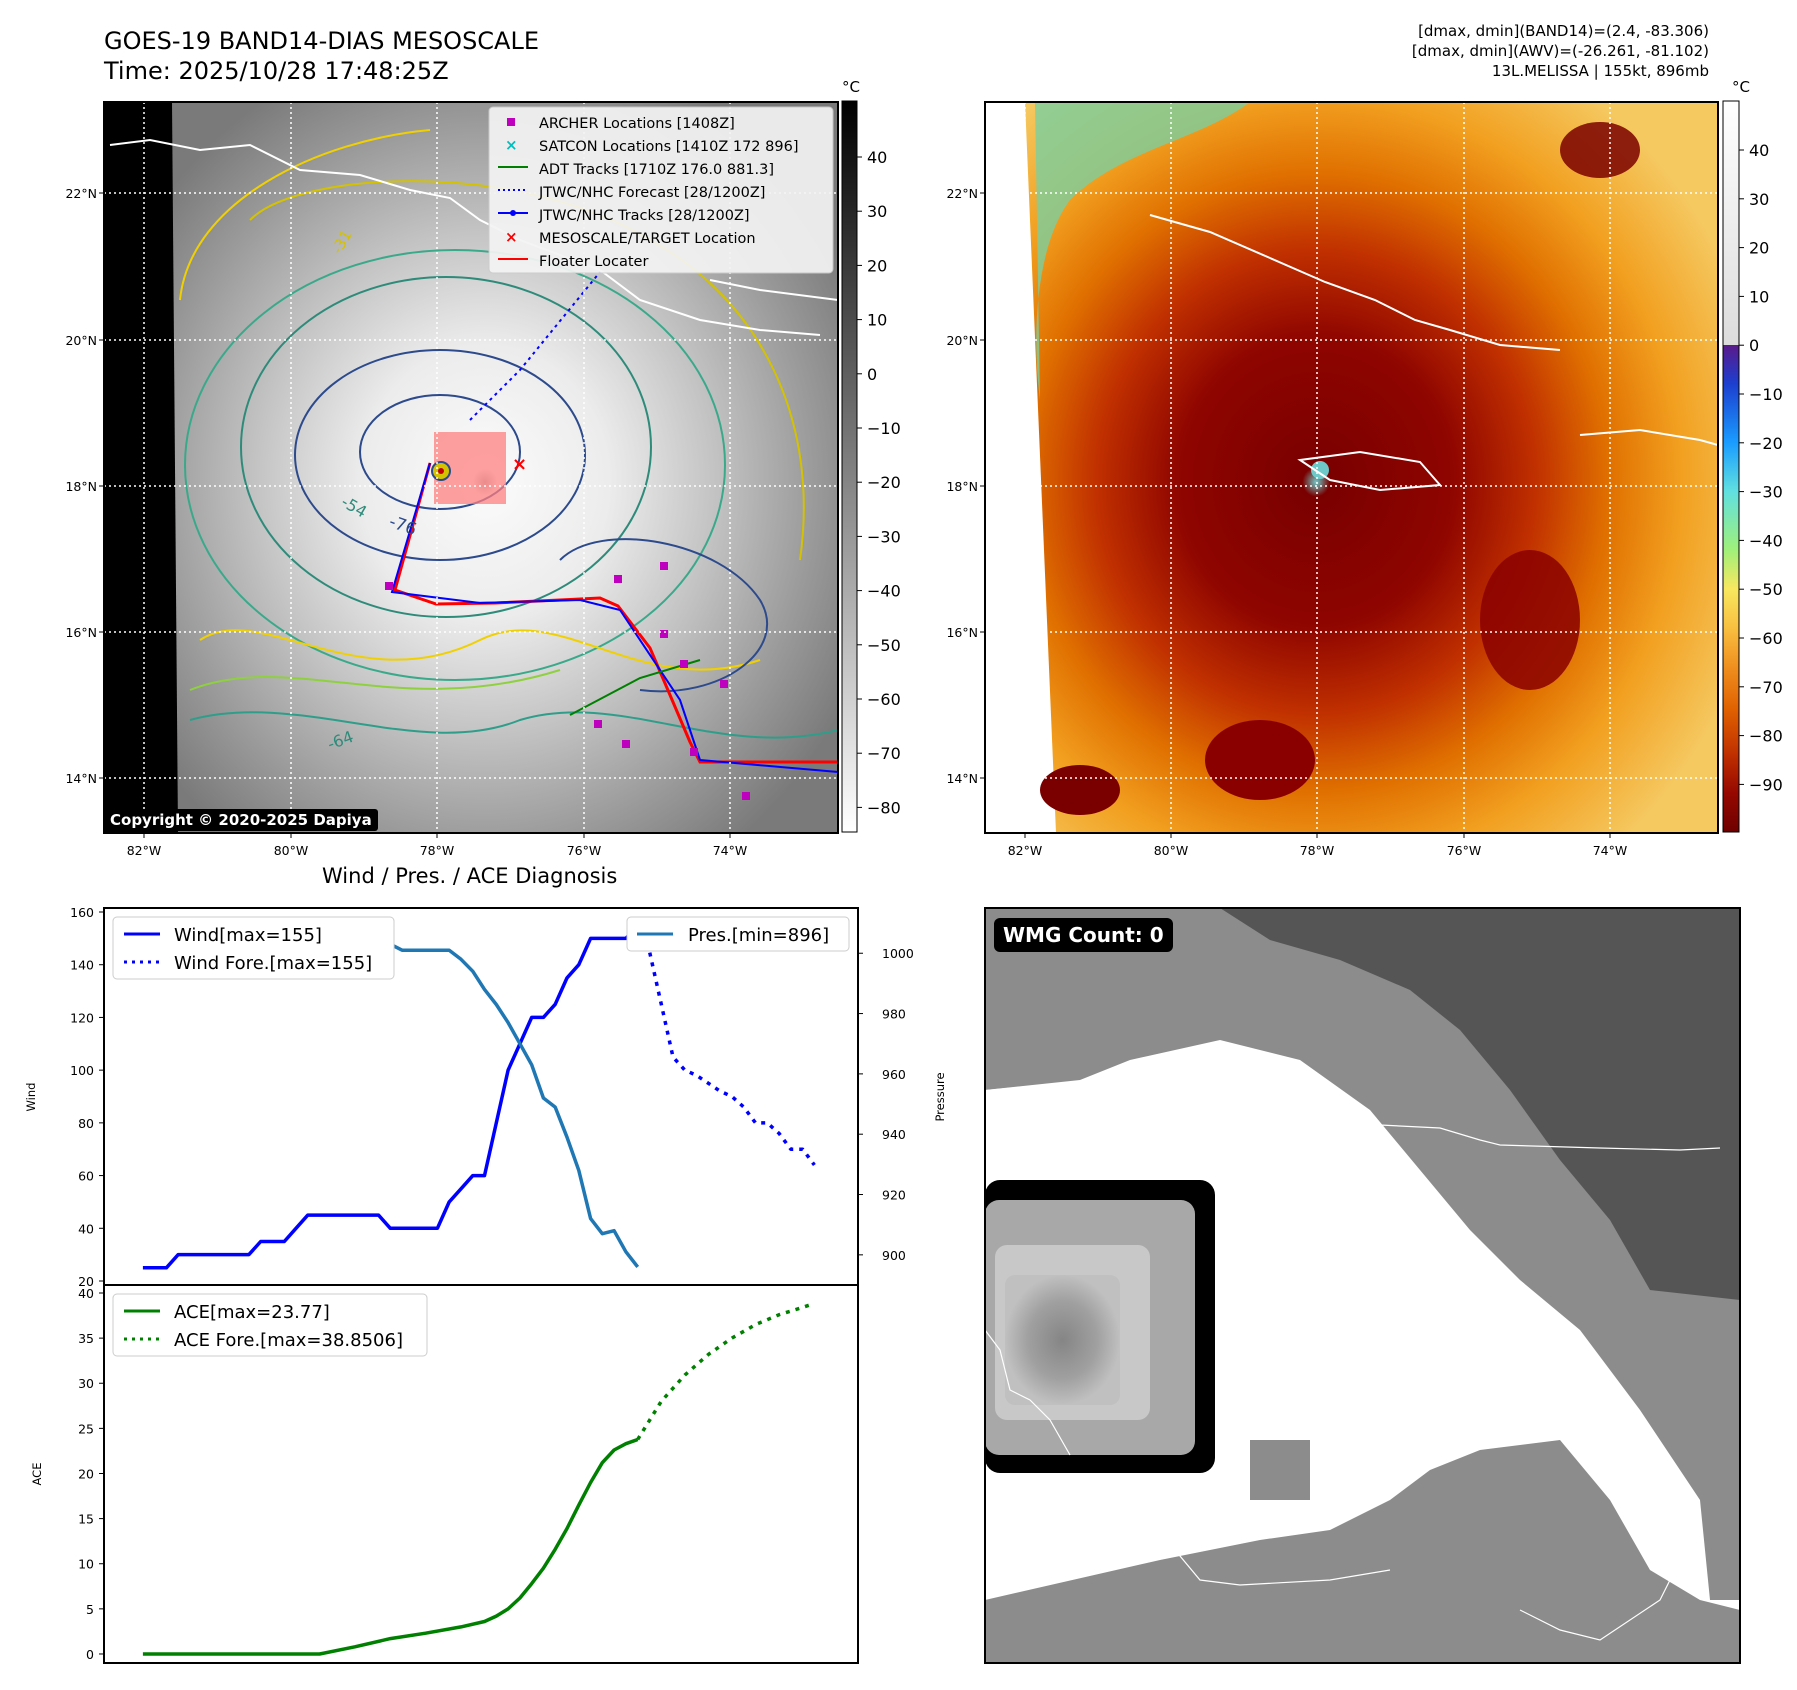 Image resolution: width=1797 pixels, height=1690 pixels. What do you see at coordinates (1766, 394) in the screenshot?
I see `awv-colorbar-tick-label: −10` at bounding box center [1766, 394].